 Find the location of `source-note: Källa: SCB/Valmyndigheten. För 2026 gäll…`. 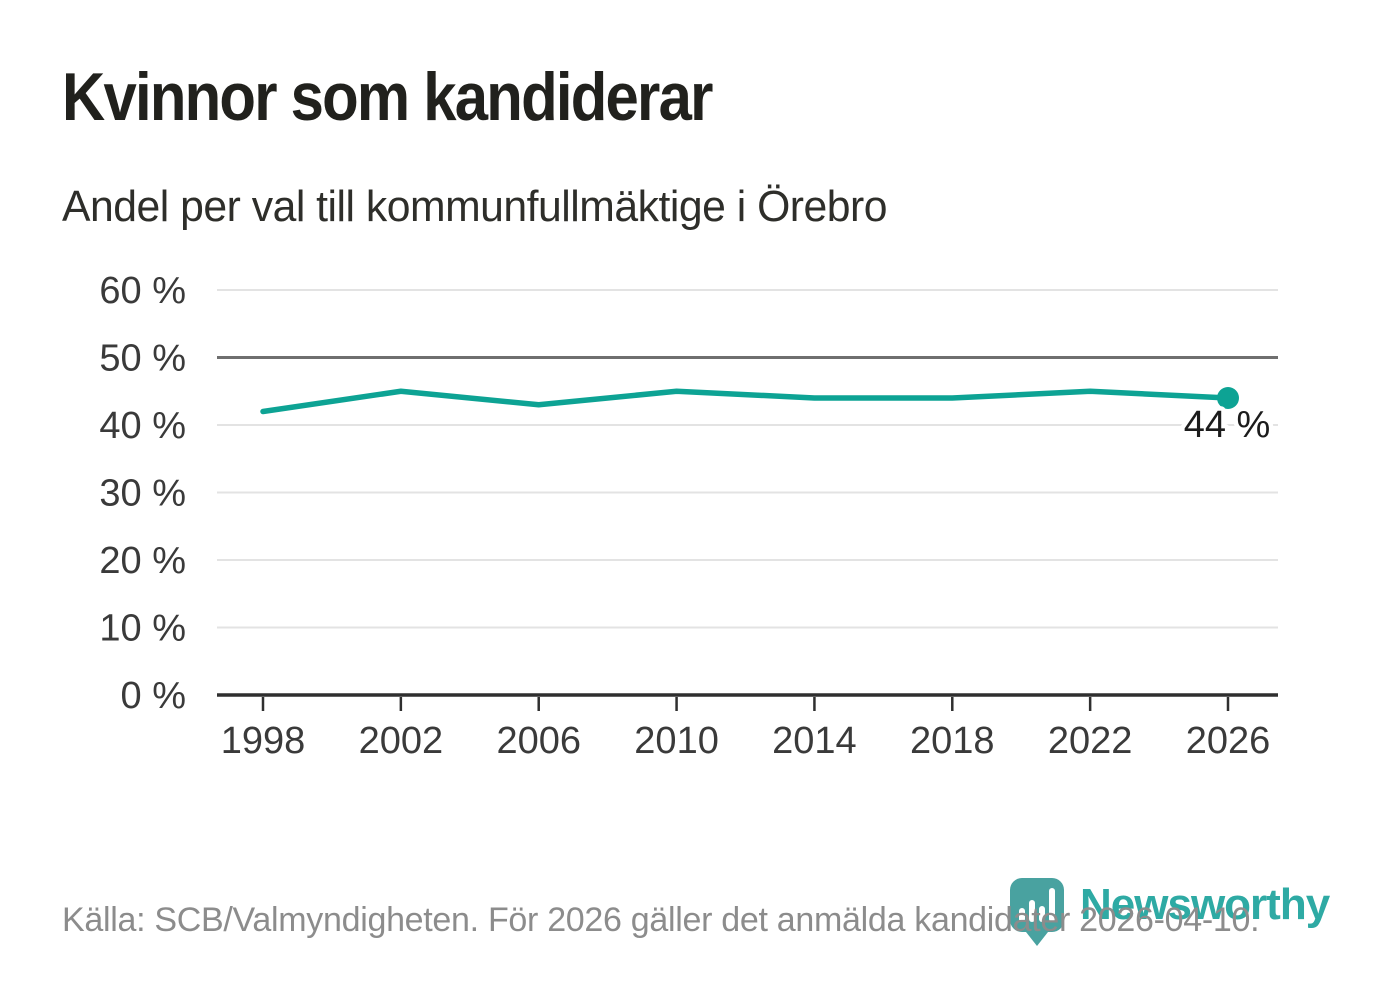

source-note: Källa: SCB/Valmyndigheten. För 2026 gäll… is located at coordinates (661, 920).